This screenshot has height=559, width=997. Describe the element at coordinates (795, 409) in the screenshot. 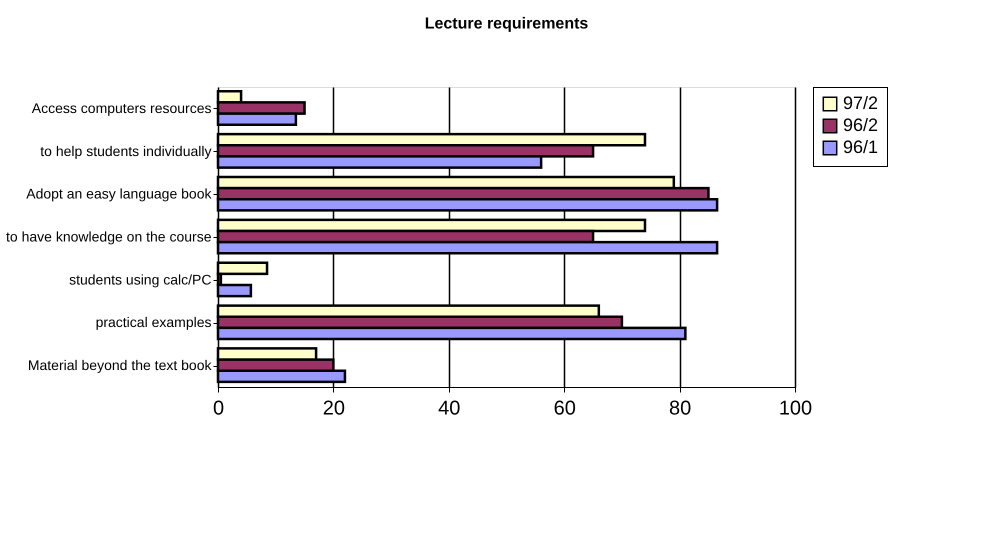

I see `x-tick-label: 100` at that location.